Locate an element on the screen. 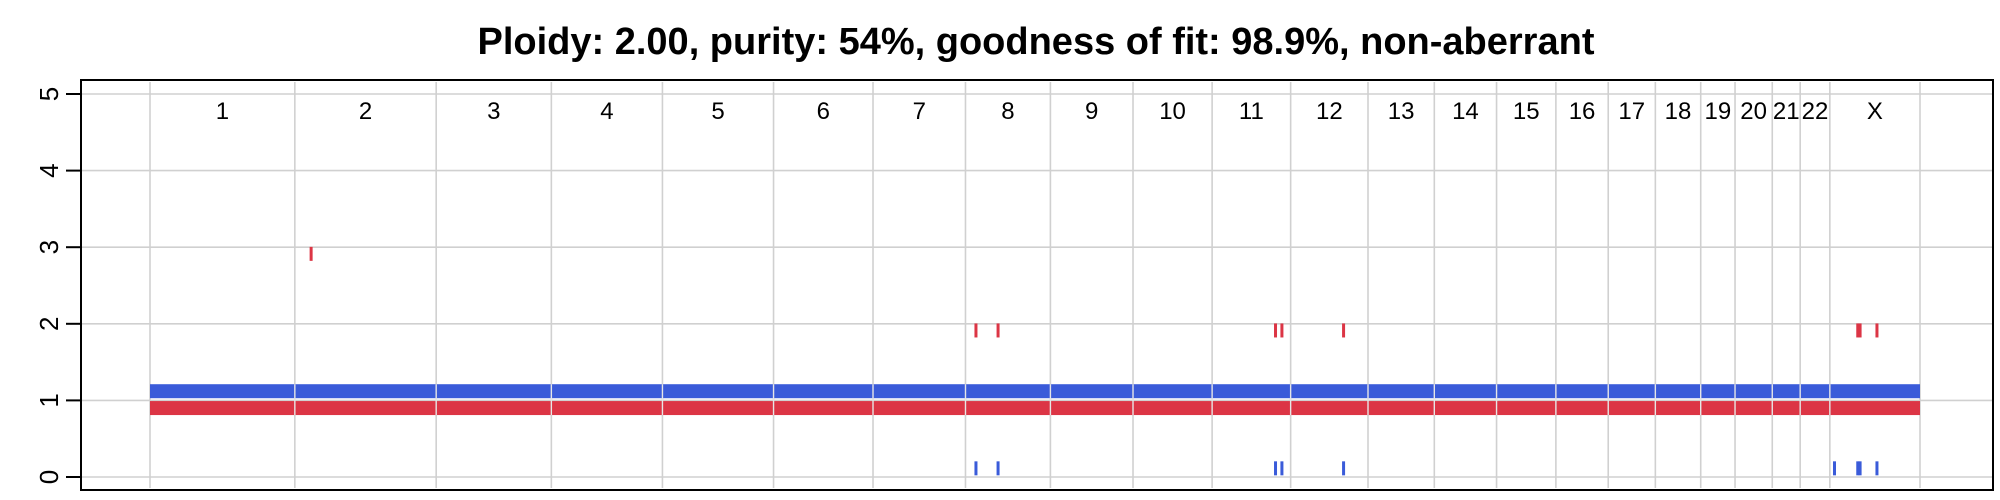 The width and height of the screenshot is (2000, 500). chromosome-labels: 1 2 3 4 5 6 7 8 9 10 11 12 13 14 15 16 17 18 19 20 21 22 X is located at coordinates (1049, 111).